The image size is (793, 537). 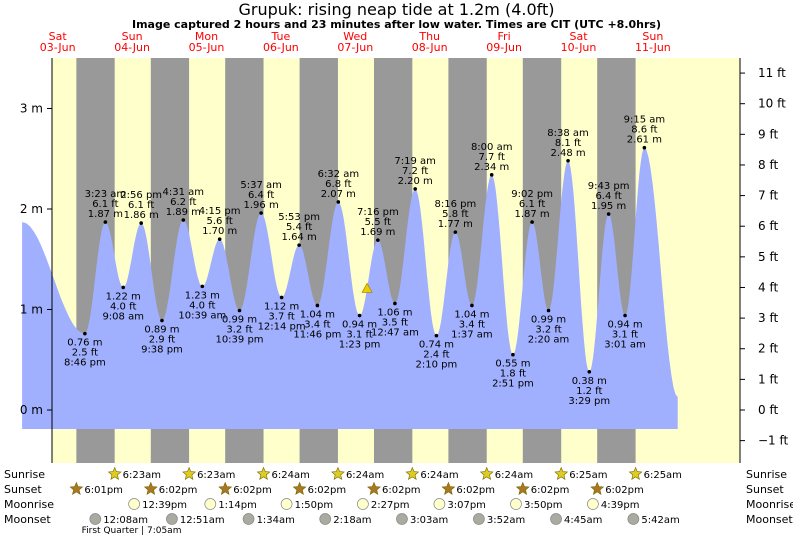 I want to click on tide-ft-label: 7.2 ft, so click(x=415, y=171).